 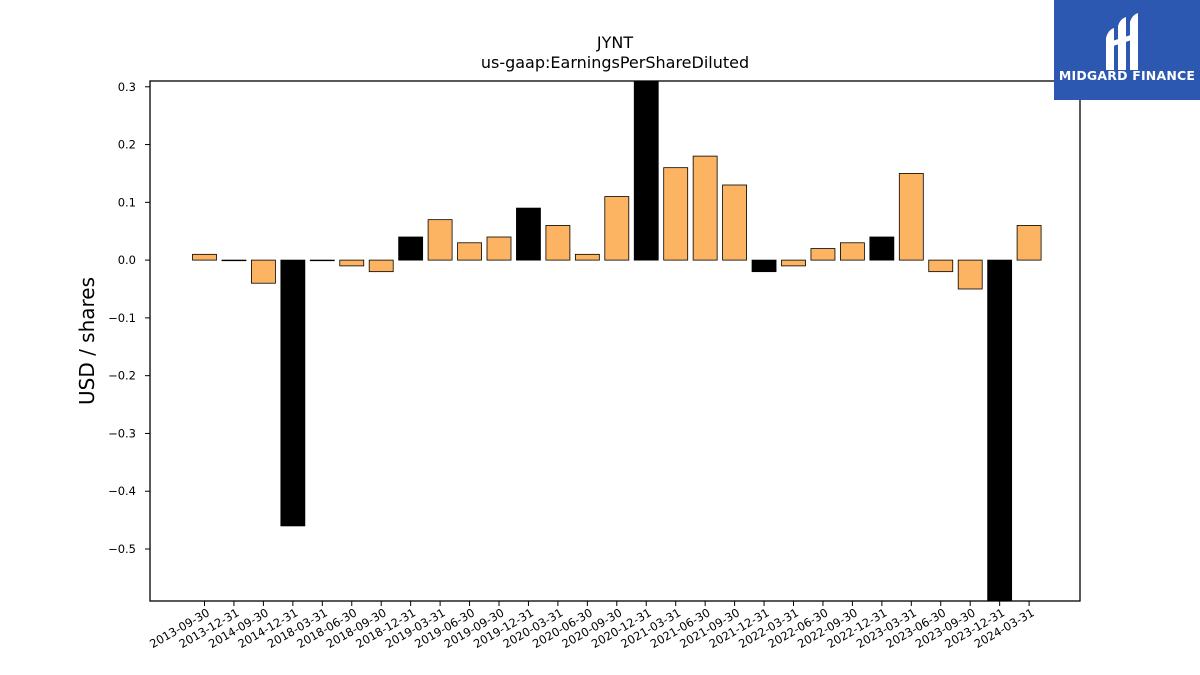 I want to click on y-tick-label: 0.1, so click(x=127, y=202).